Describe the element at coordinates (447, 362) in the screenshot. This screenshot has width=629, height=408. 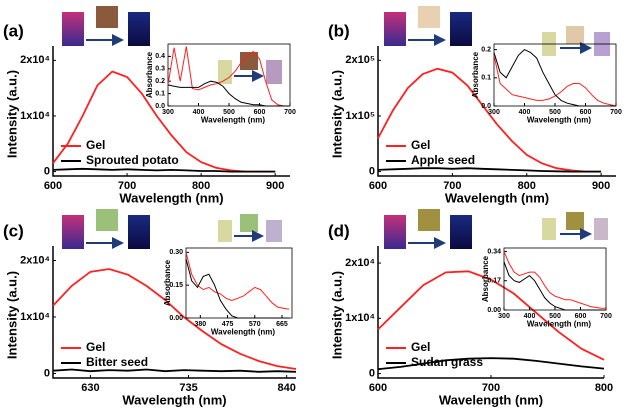
I see `legend-label: Sudan grass` at that location.